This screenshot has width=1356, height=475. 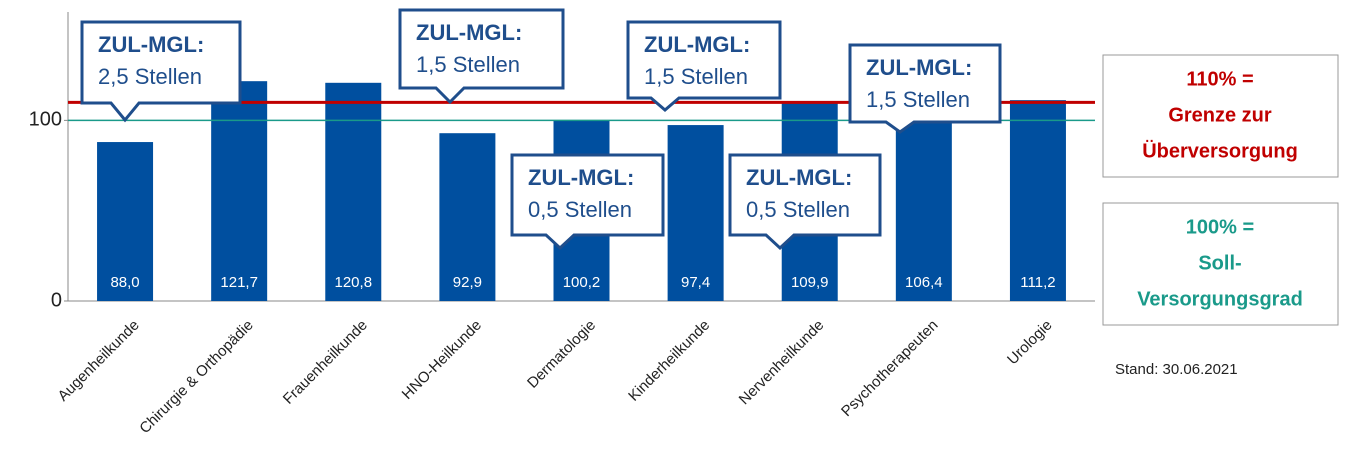 I want to click on legend-text: Versorgungsgrad, so click(x=1220, y=299).